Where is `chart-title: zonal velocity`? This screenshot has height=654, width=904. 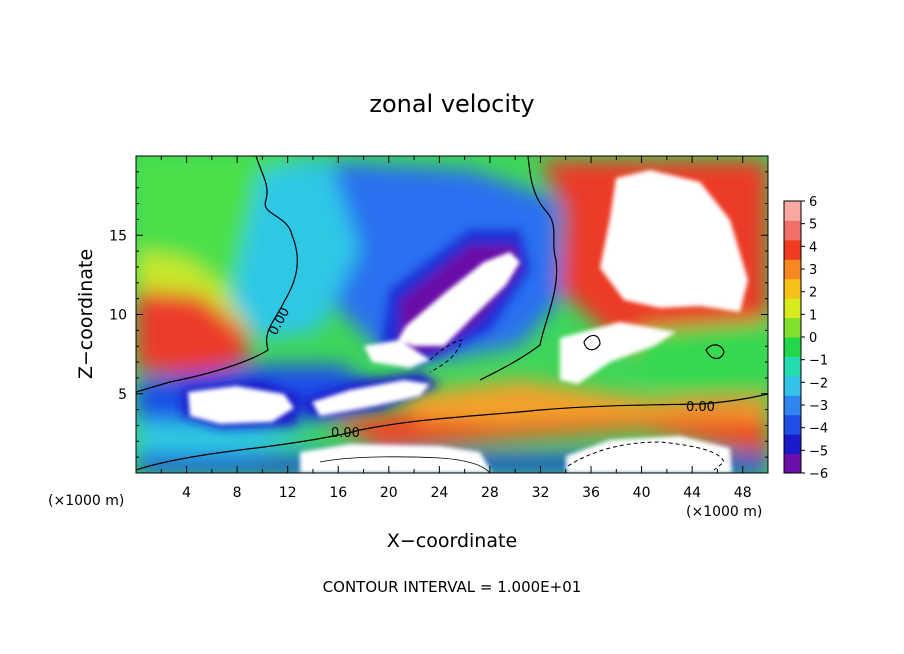
chart-title: zonal velocity is located at coordinates (451, 104).